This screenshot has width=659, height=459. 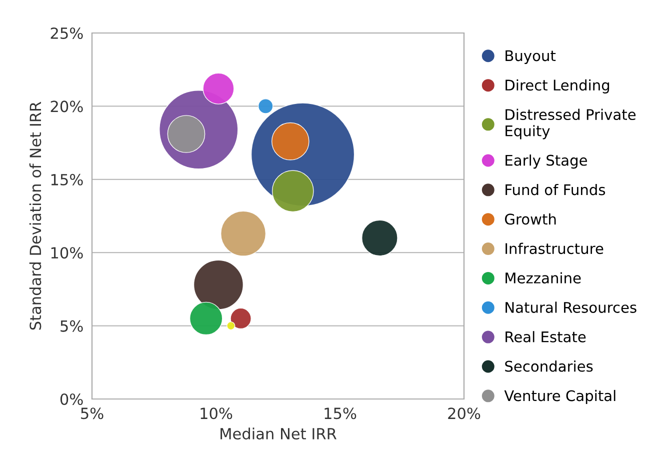 I want to click on y-tick-label: 10%, so click(x=67, y=253).